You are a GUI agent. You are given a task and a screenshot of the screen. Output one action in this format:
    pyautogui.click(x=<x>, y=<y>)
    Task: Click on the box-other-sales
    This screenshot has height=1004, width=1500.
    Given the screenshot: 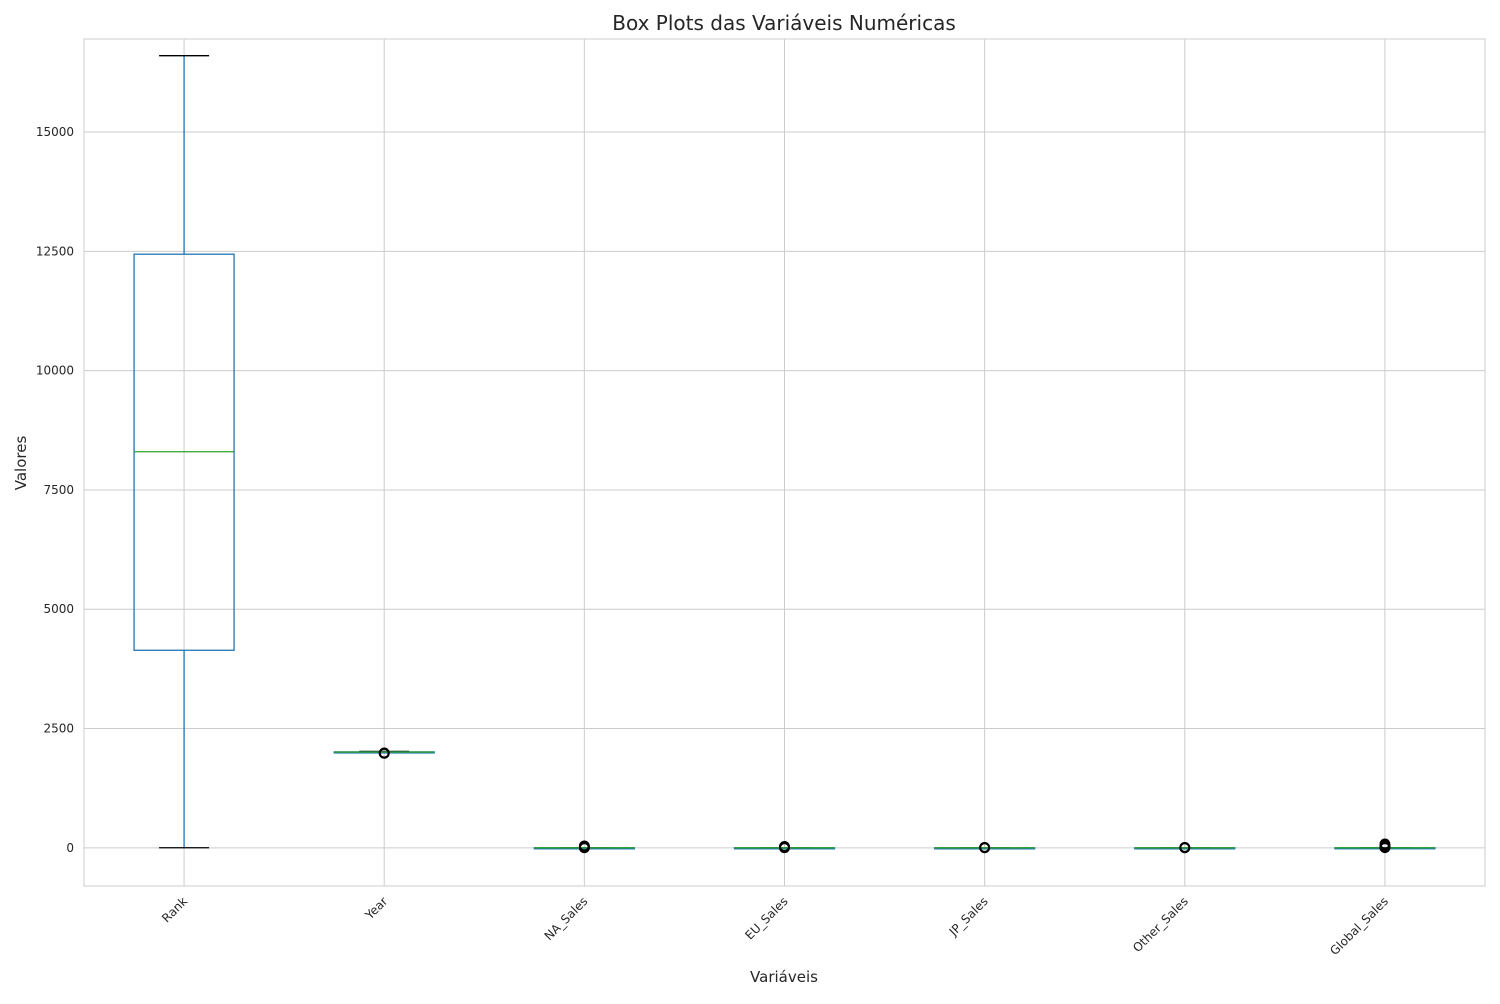 What is the action you would take?
    pyautogui.click(x=1185, y=847)
    